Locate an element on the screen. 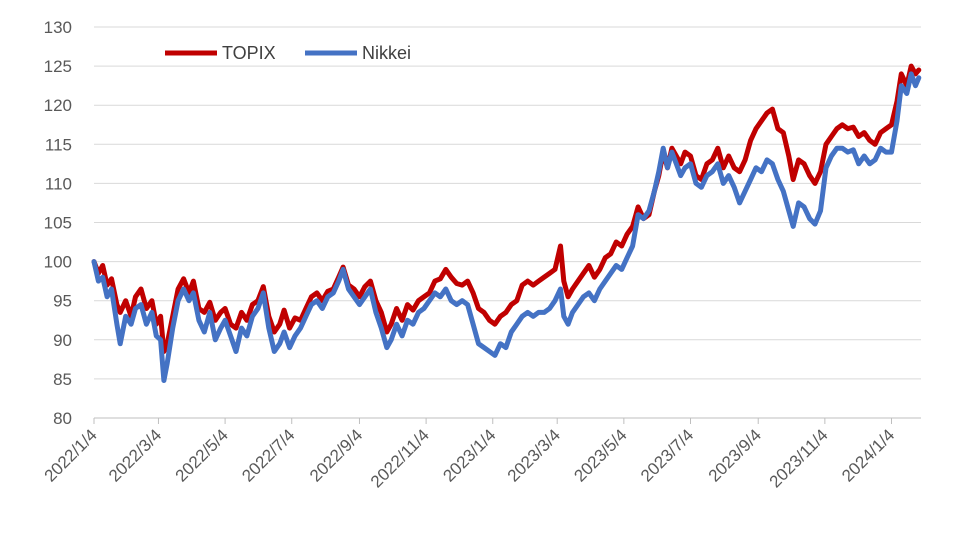 The width and height of the screenshot is (971, 537). y-tick-label: 110 is located at coordinates (58, 183).